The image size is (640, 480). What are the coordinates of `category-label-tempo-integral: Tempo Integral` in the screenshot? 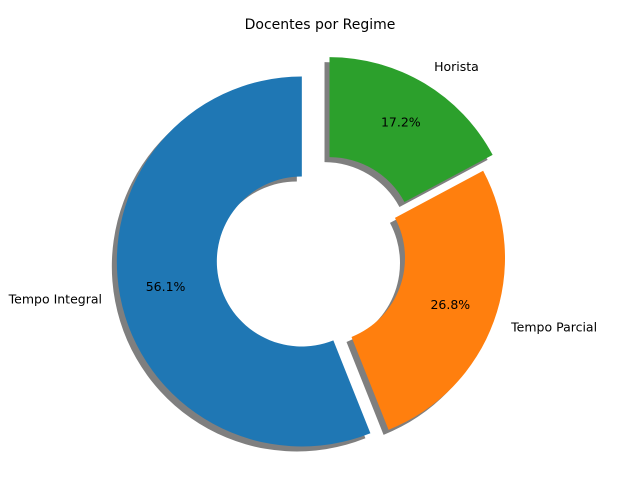 It's located at (55, 298).